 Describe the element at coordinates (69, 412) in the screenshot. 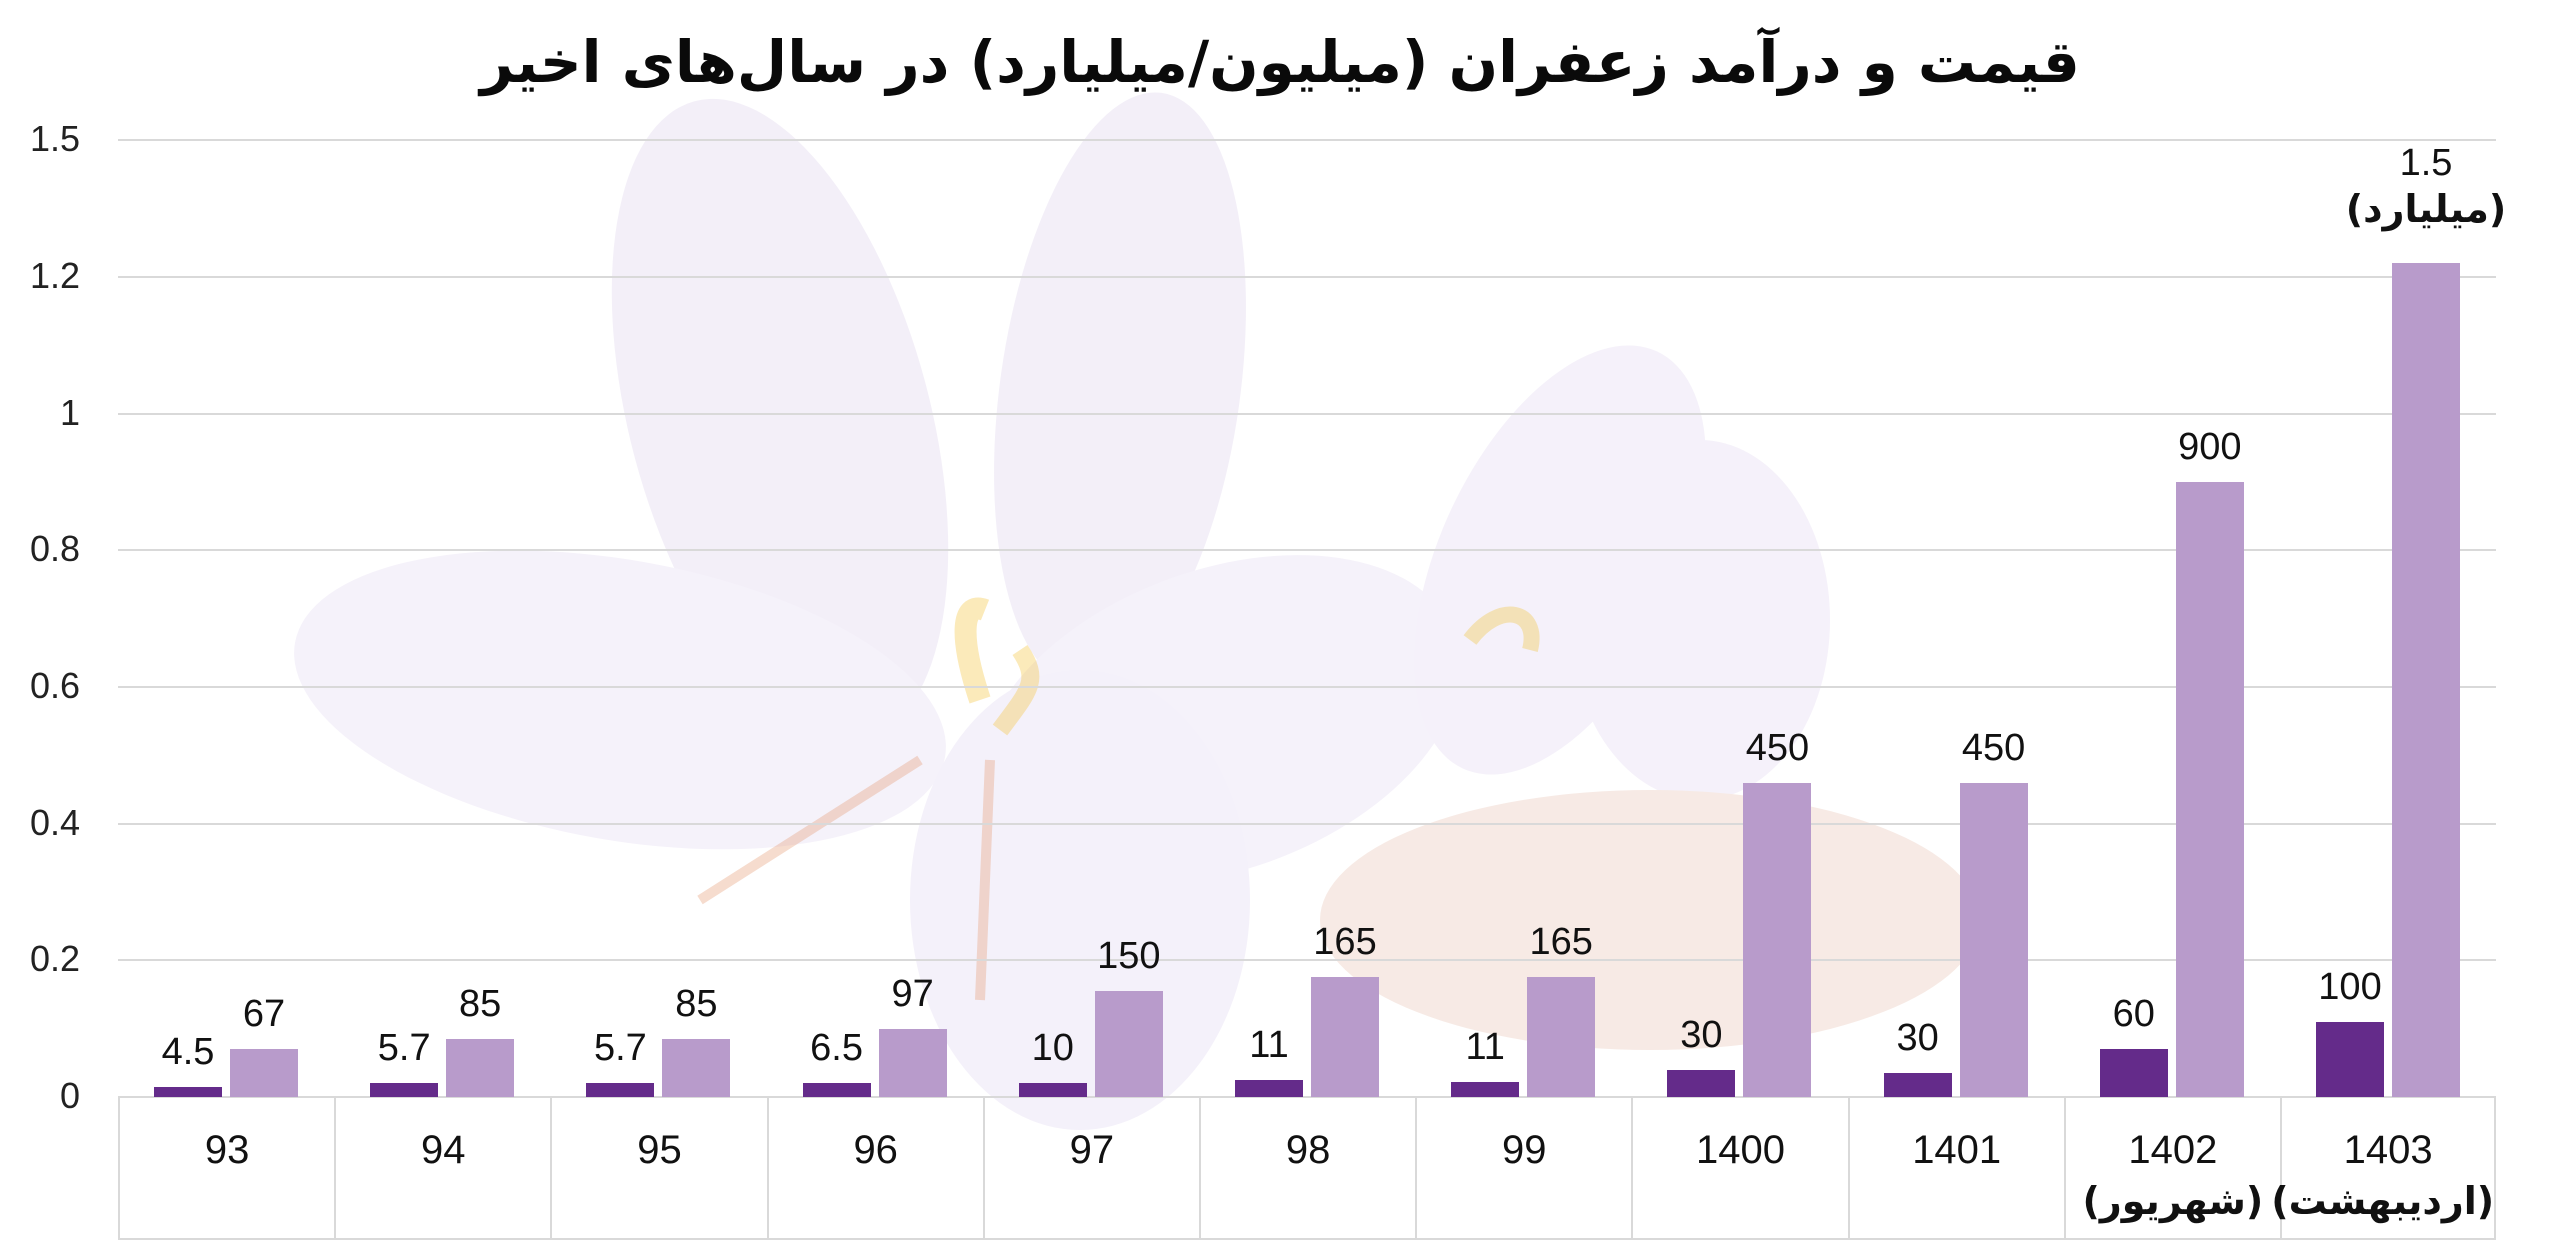

I see `y-tick-label: 1` at that location.